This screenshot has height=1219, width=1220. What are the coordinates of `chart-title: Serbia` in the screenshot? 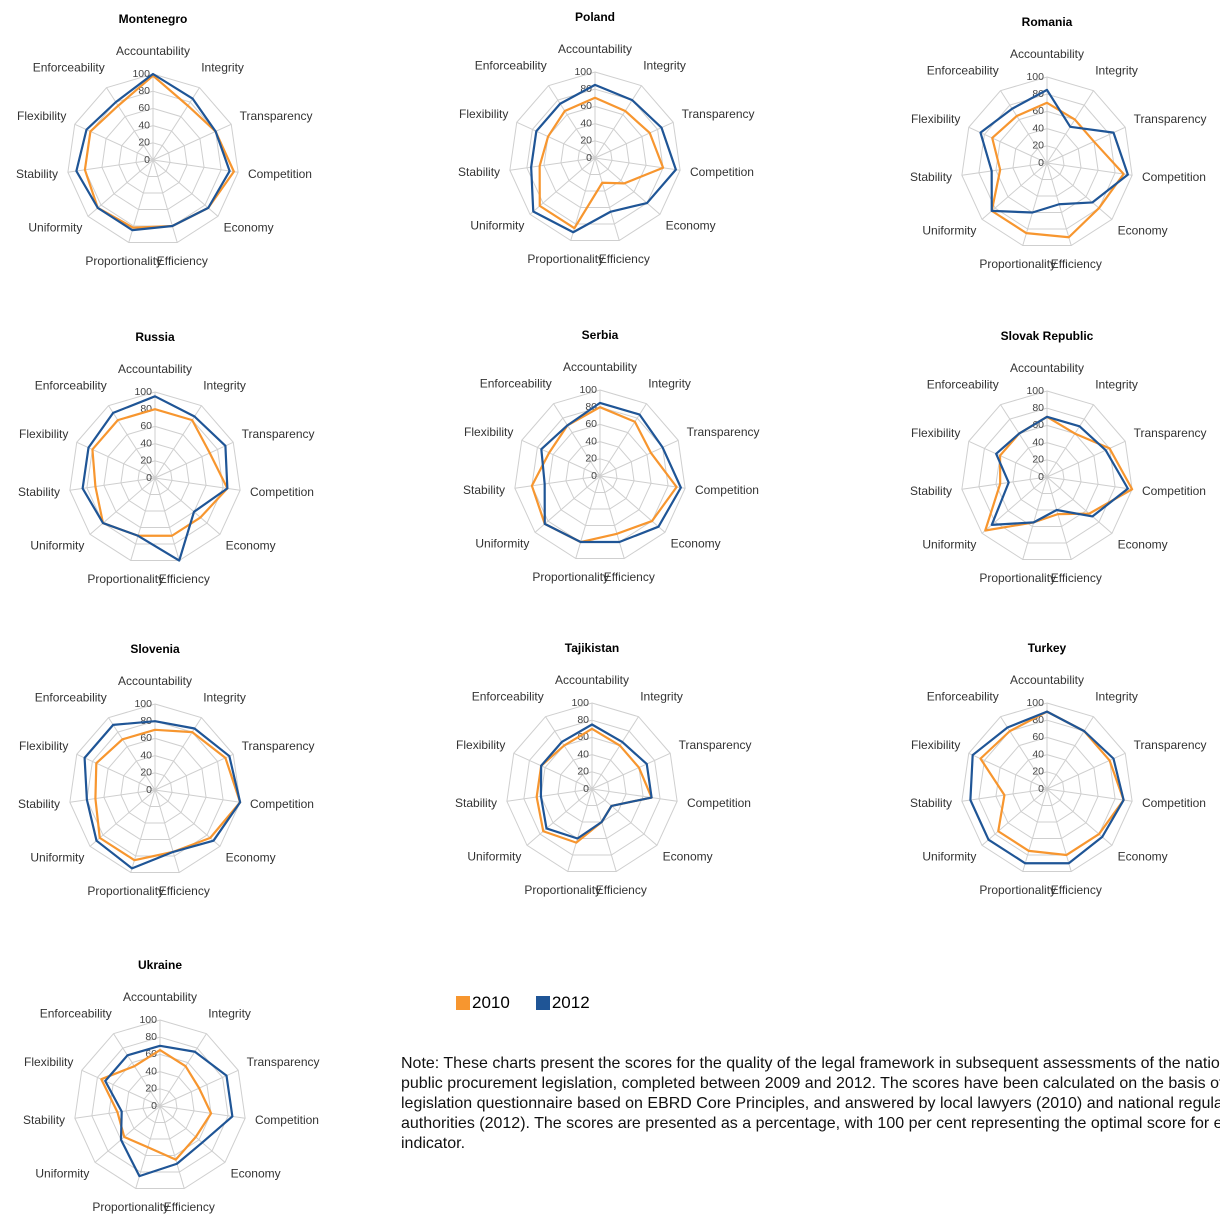 It's located at (600, 335).